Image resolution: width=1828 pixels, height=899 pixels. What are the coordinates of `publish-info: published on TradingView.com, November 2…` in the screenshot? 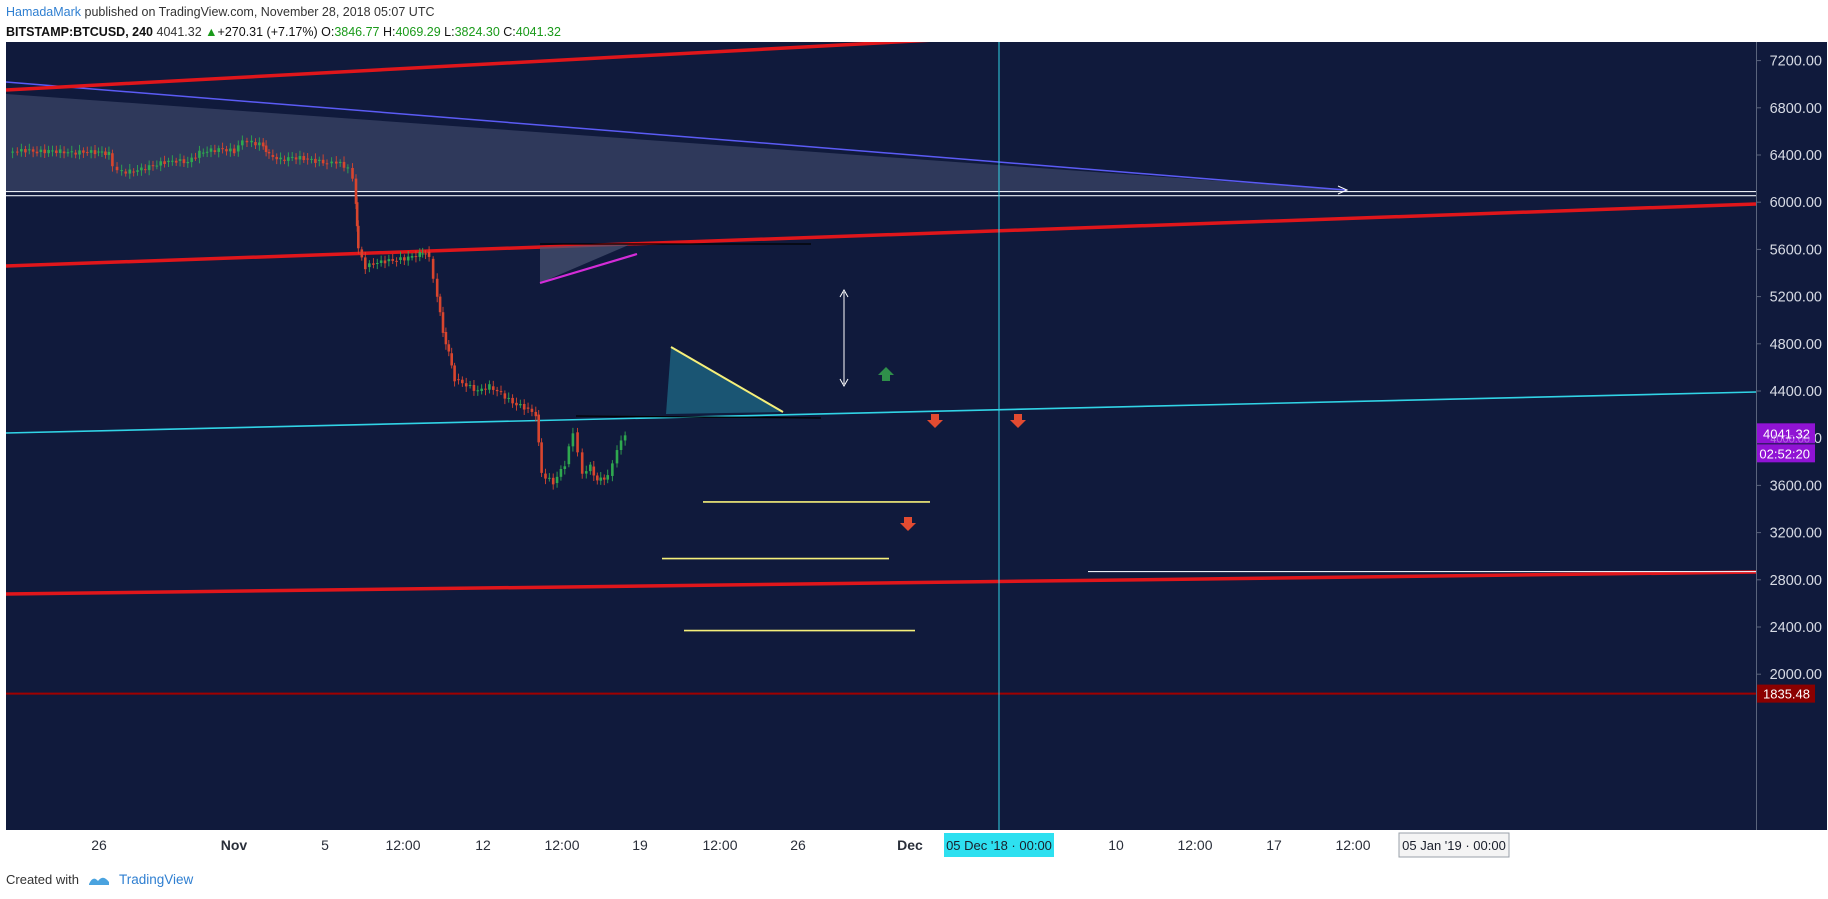 It's located at (259, 12).